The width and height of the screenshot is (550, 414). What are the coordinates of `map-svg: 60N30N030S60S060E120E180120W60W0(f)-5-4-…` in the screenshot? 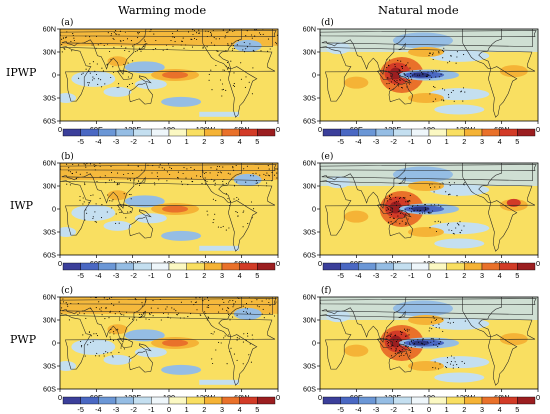 It's located at (421, 349).